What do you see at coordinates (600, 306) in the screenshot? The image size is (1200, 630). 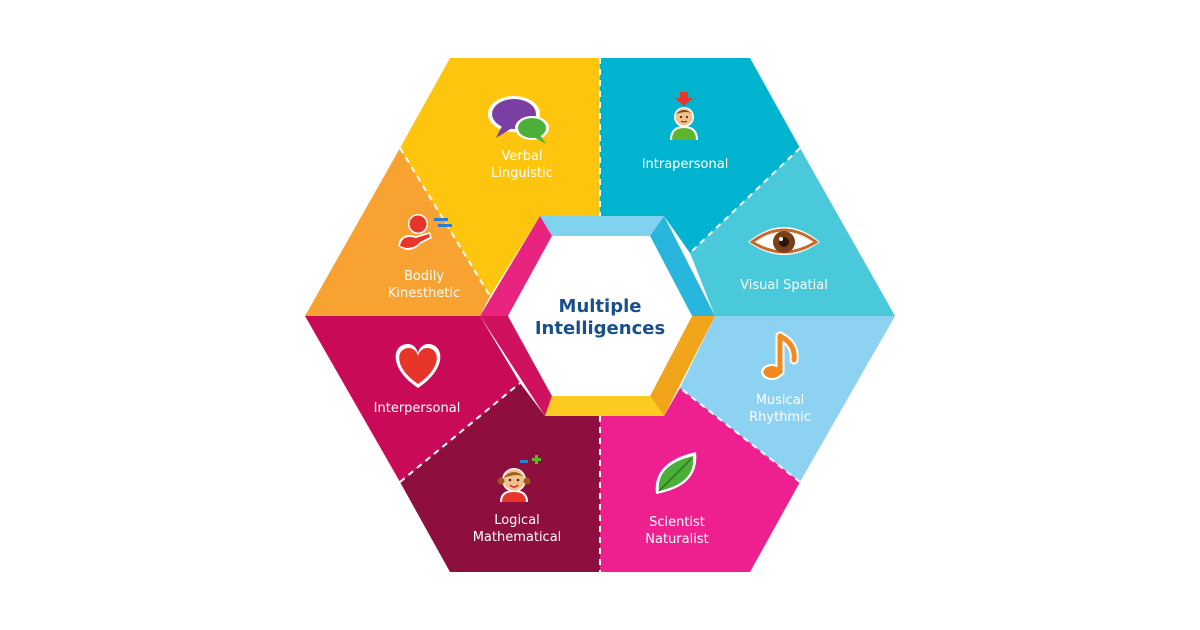 I see `center-title-line1: Multiple` at bounding box center [600, 306].